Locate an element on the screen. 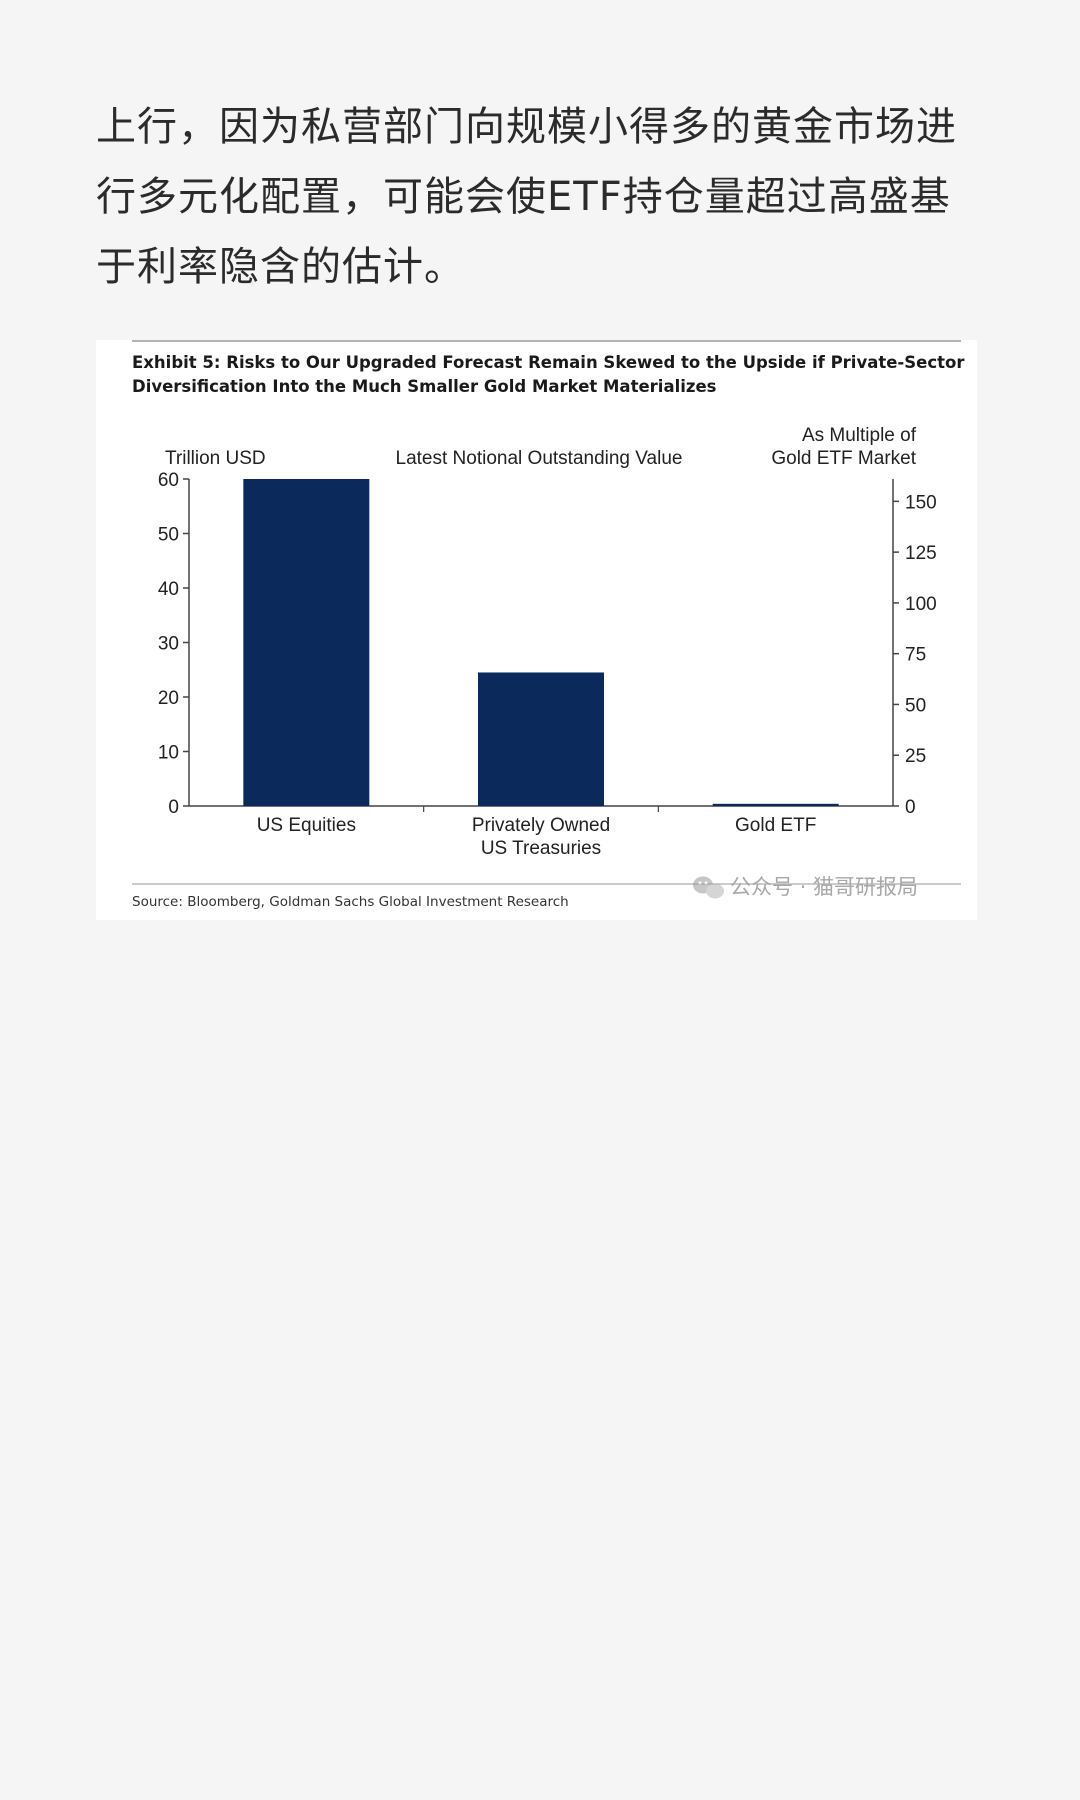 The height and width of the screenshot is (1800, 1080). wechat-icon is located at coordinates (708, 887).